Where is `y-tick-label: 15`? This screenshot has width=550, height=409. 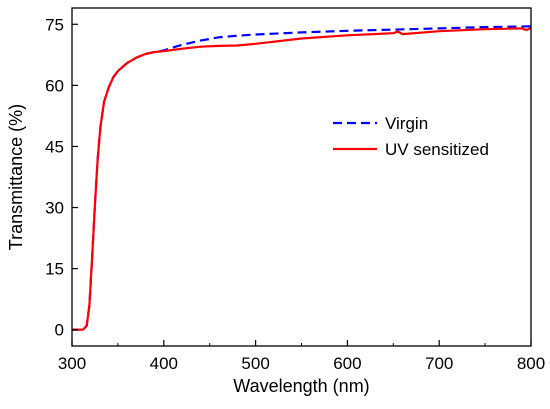
y-tick-label: 15 is located at coordinates (54, 269).